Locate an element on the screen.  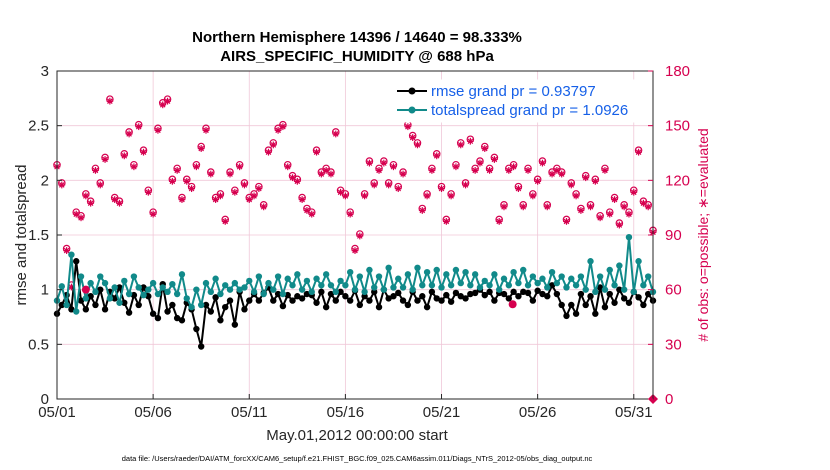
x-tick-label: 05/31 is located at coordinates (634, 412).